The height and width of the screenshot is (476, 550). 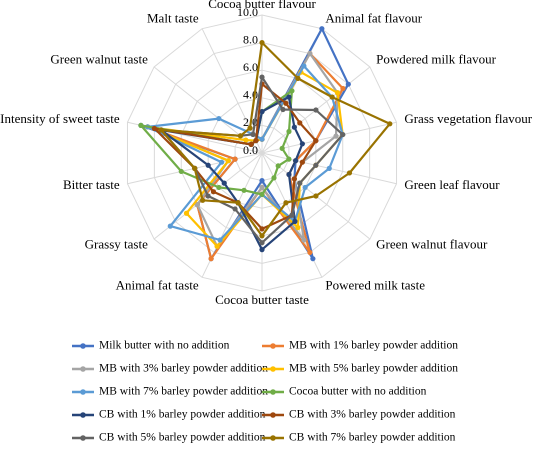 What do you see at coordinates (99, 59) in the screenshot?
I see `axis-label: Green walnut taste` at bounding box center [99, 59].